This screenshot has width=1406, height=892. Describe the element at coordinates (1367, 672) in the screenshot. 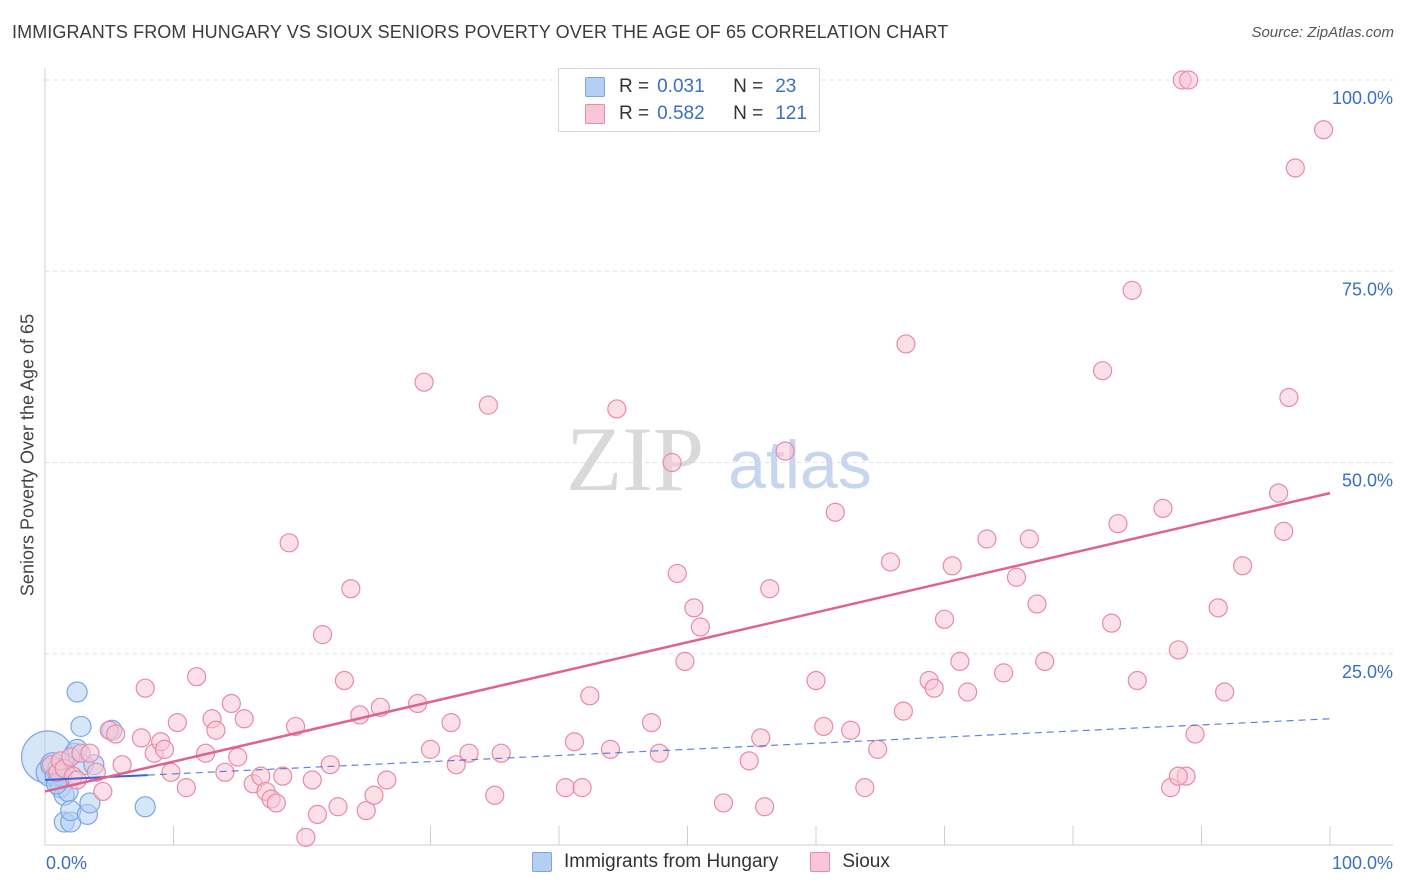

I see `y-tick-label: 25.0%` at that location.